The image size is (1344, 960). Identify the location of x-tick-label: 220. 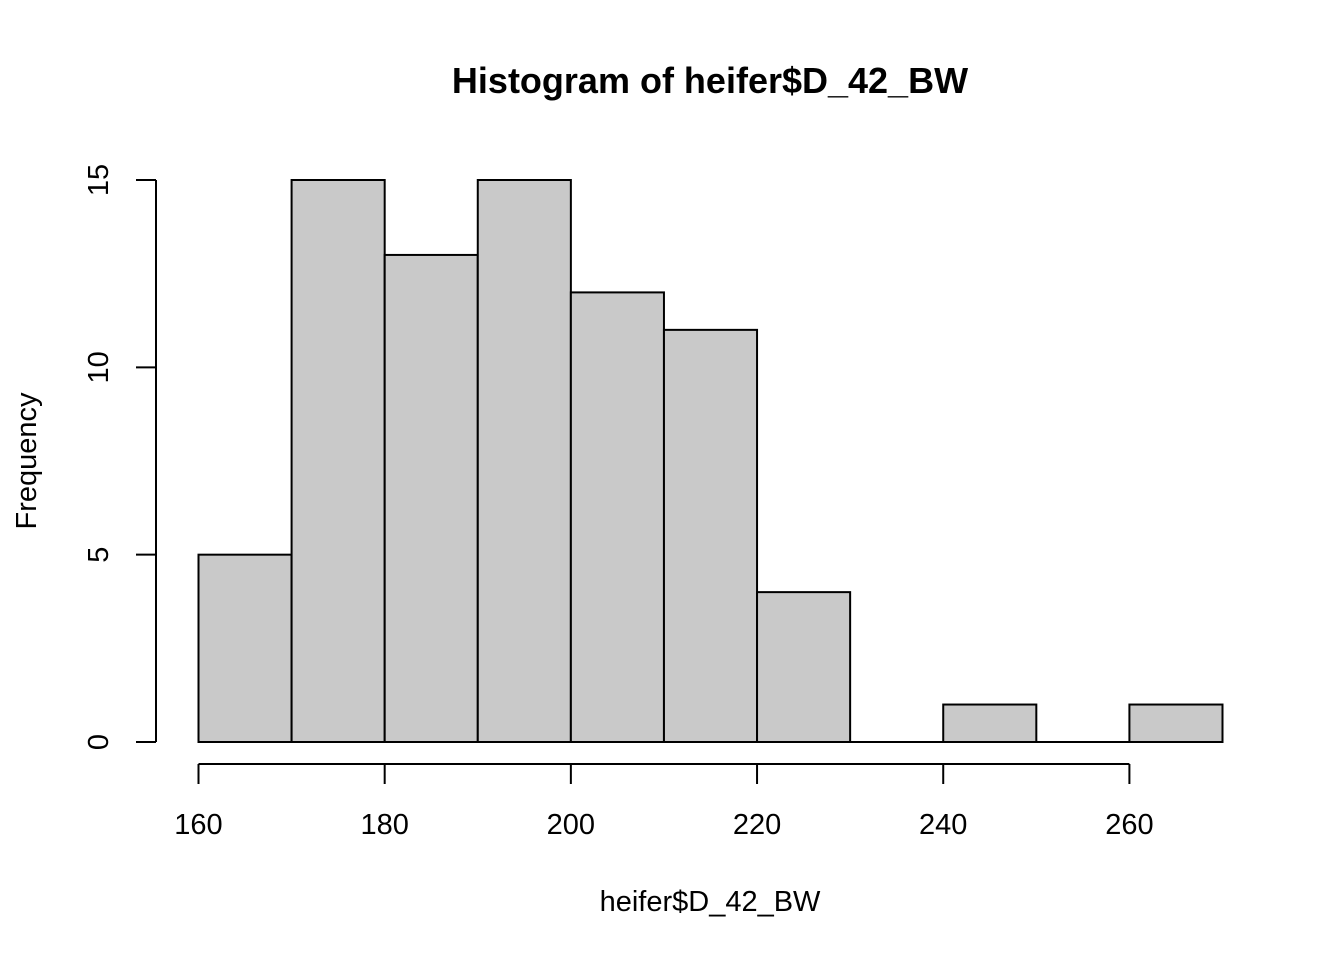
(757, 825).